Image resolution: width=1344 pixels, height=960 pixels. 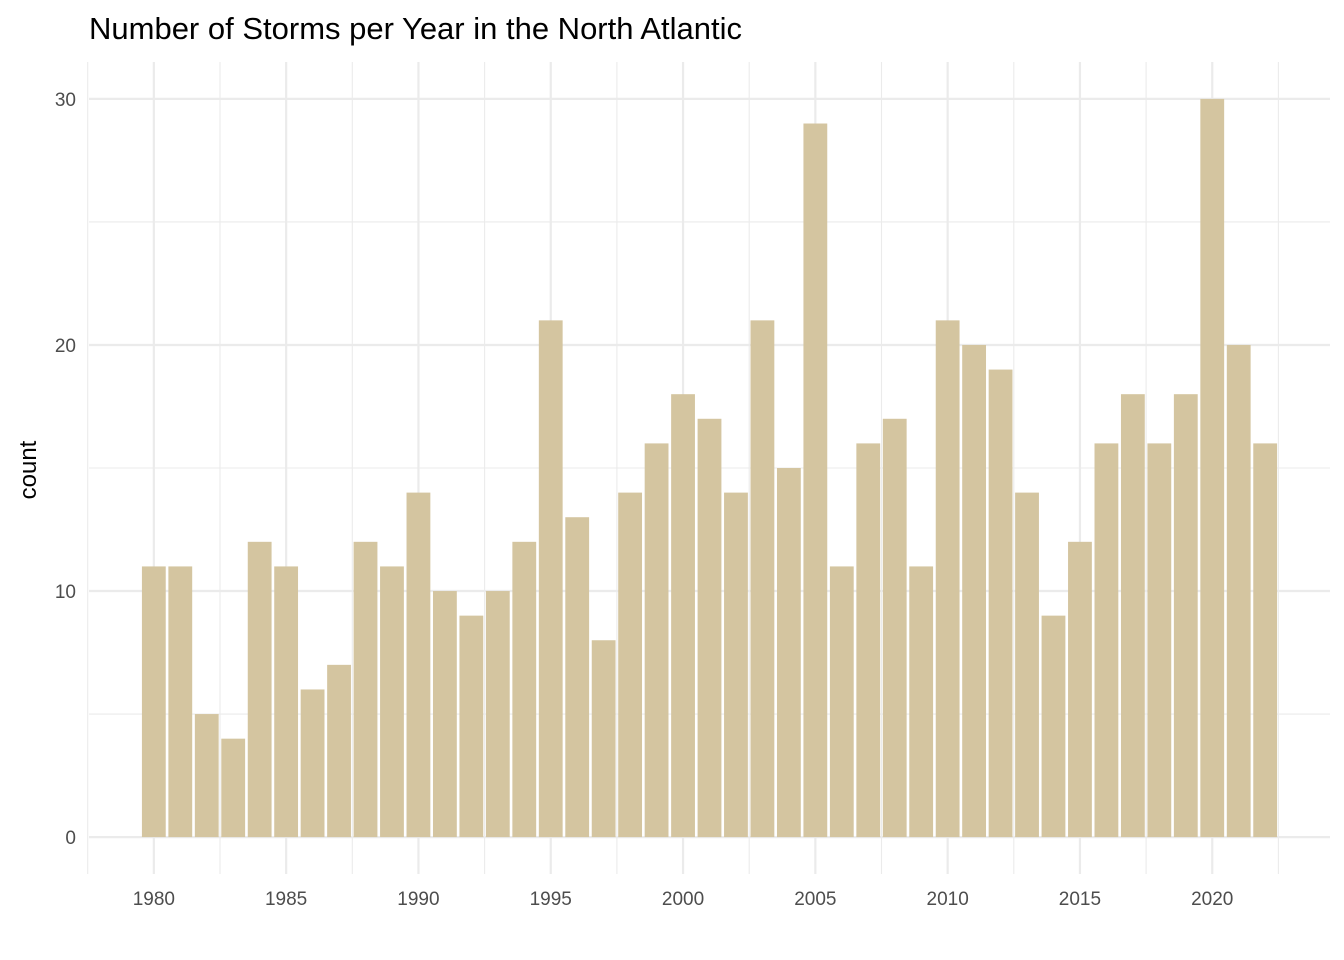 What do you see at coordinates (206, 776) in the screenshot?
I see `bar-1982` at bounding box center [206, 776].